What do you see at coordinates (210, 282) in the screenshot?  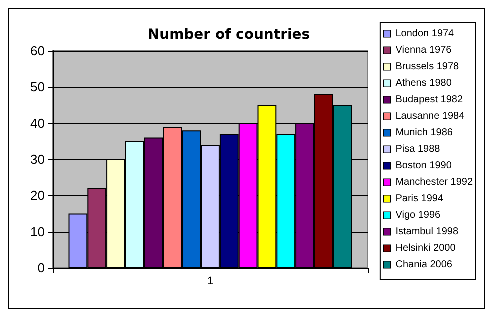 I see `x-tick-label: 1` at bounding box center [210, 282].